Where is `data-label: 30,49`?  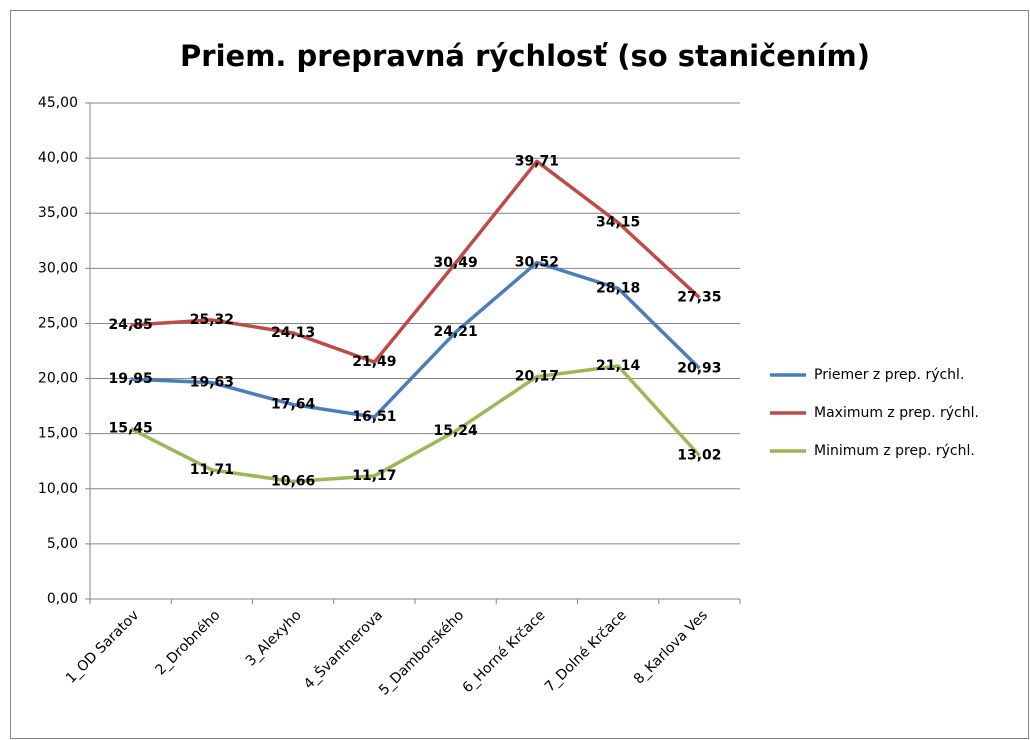 data-label: 30,49 is located at coordinates (455, 263).